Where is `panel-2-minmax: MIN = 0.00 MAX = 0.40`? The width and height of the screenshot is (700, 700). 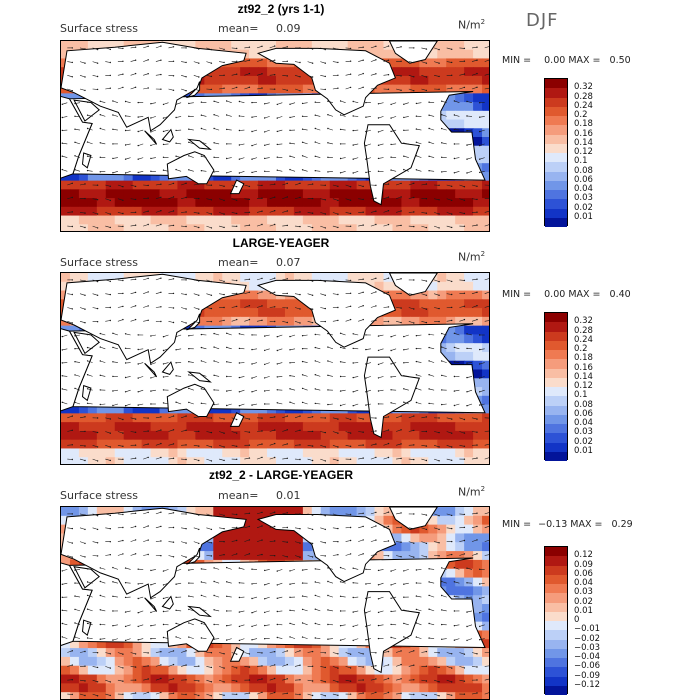
panel-2-minmax: MIN = 0.00 MAX = 0.40 is located at coordinates (566, 294).